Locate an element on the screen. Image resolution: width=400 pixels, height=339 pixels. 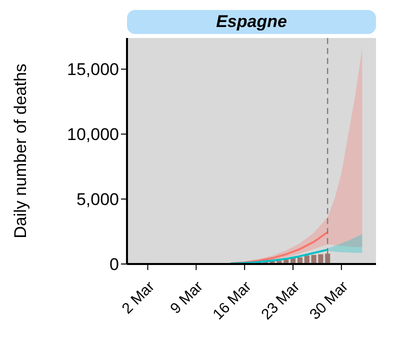
x-tick-label: 16 Mar is located at coordinates (232, 301).